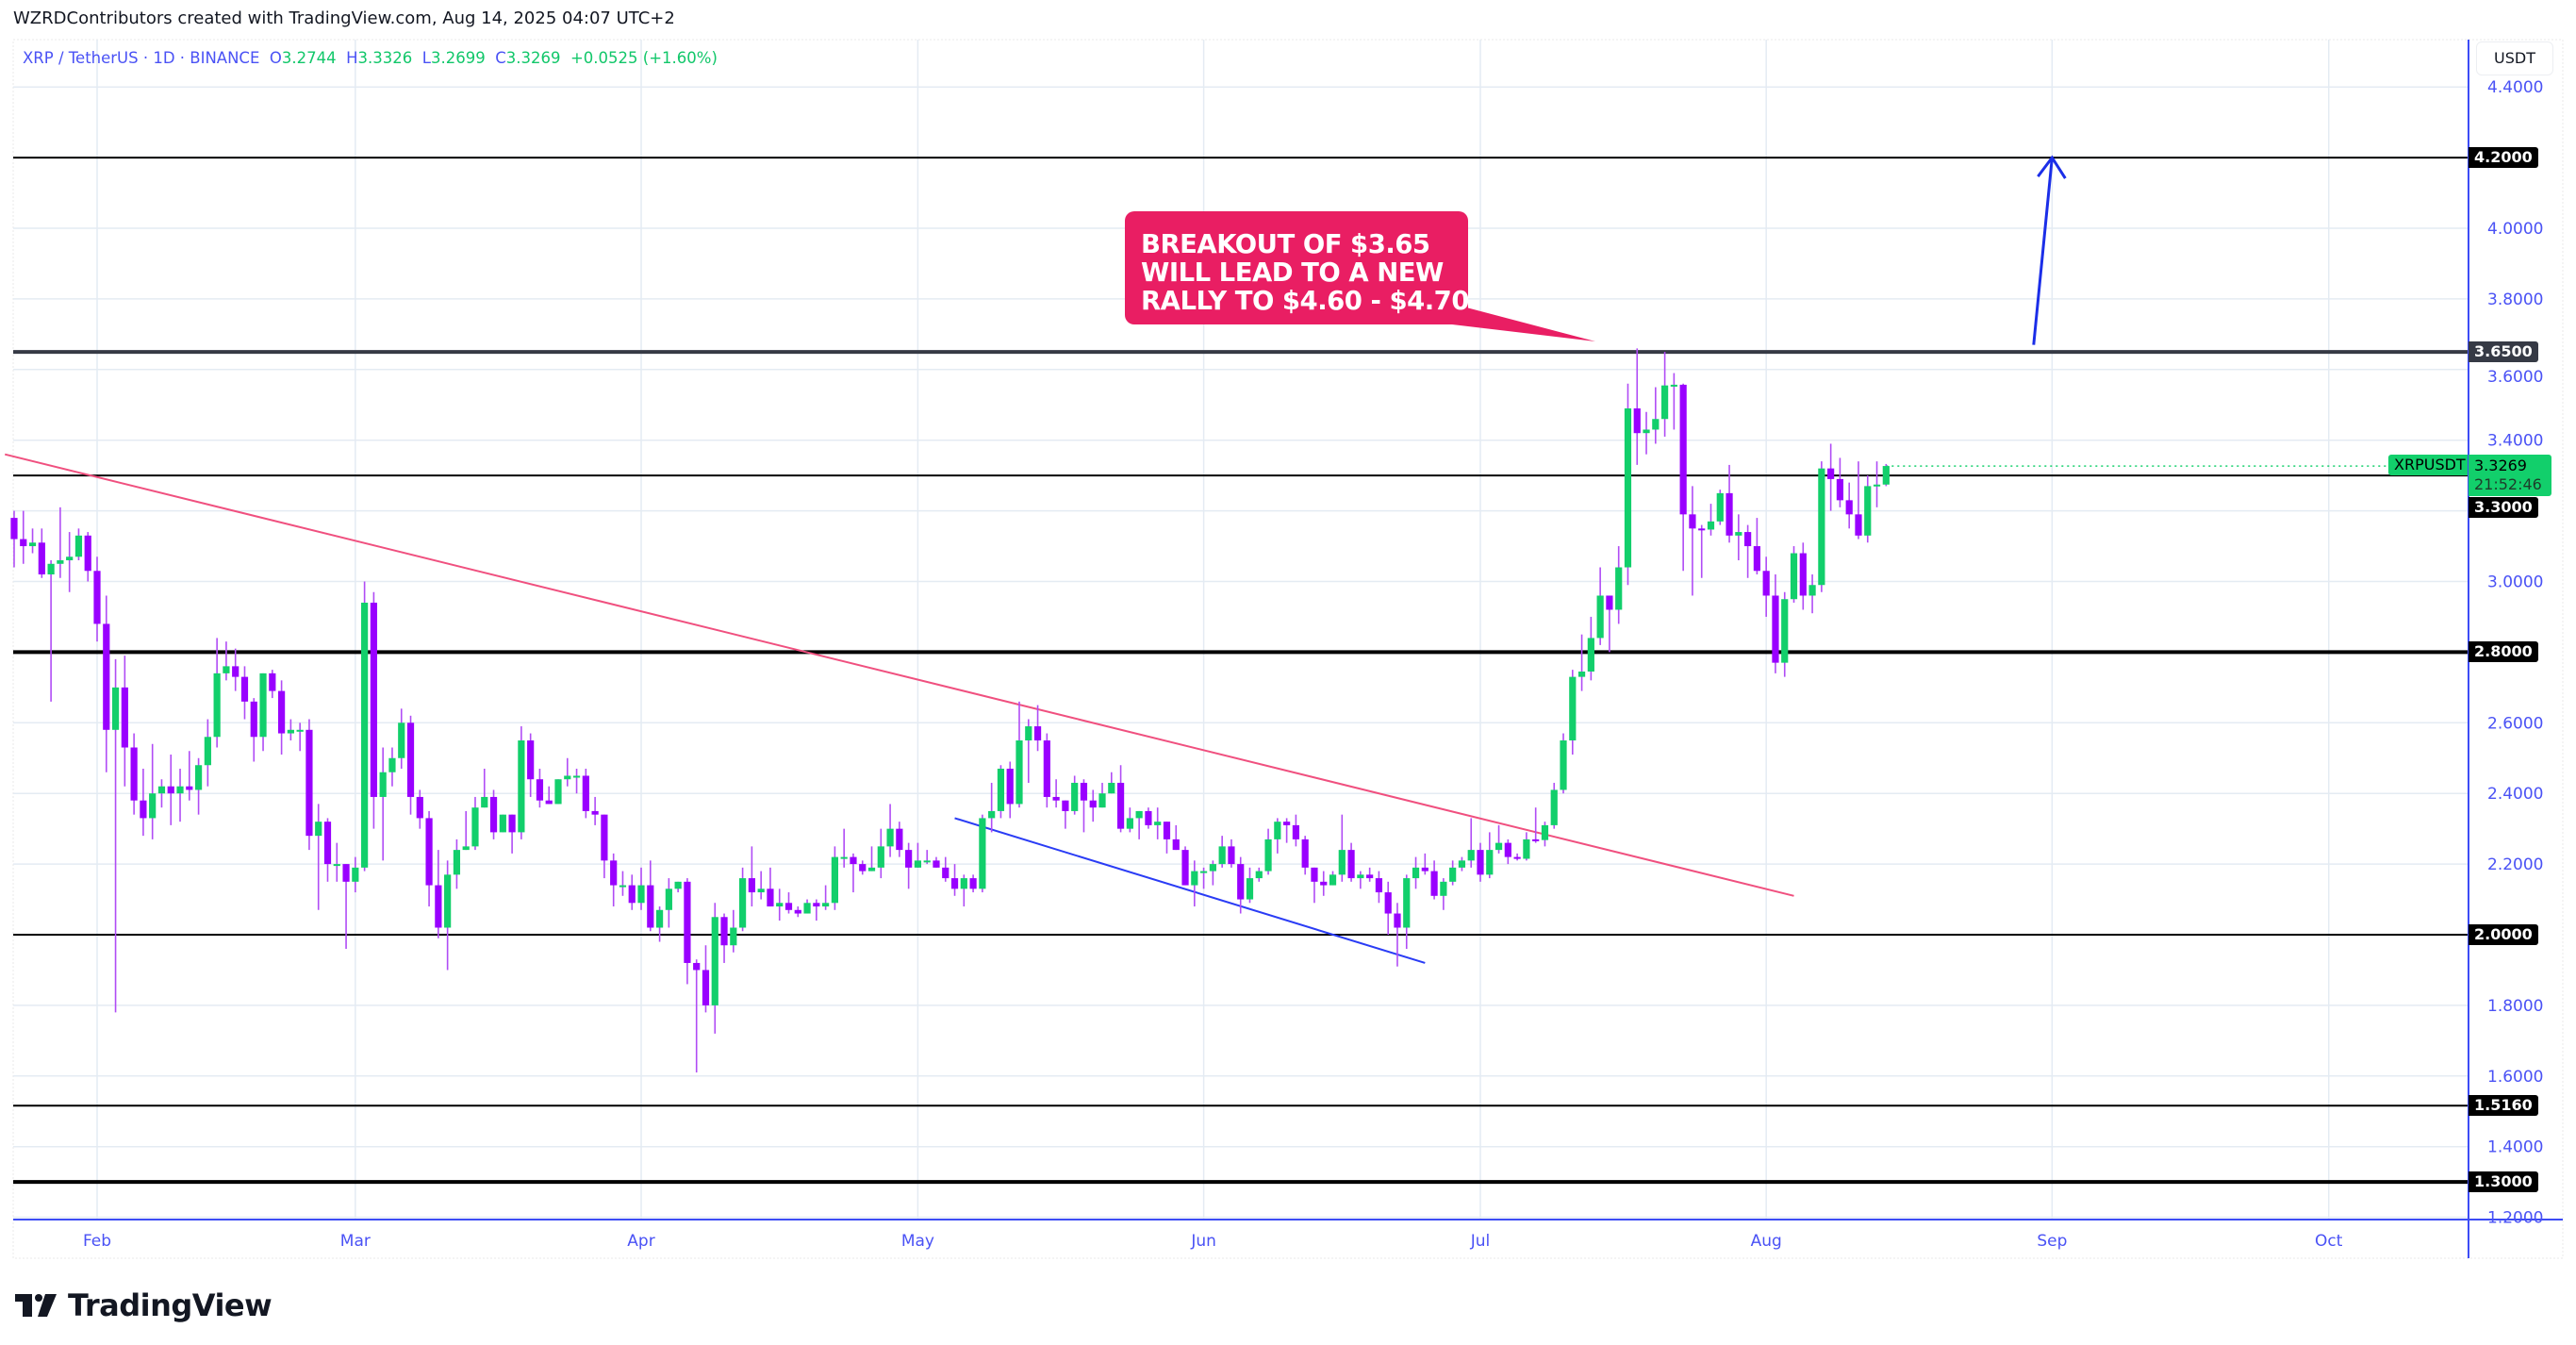 This screenshot has width=2576, height=1345. Describe the element at coordinates (1203, 1241) in the screenshot. I see `time-axis-label: Jun` at that location.